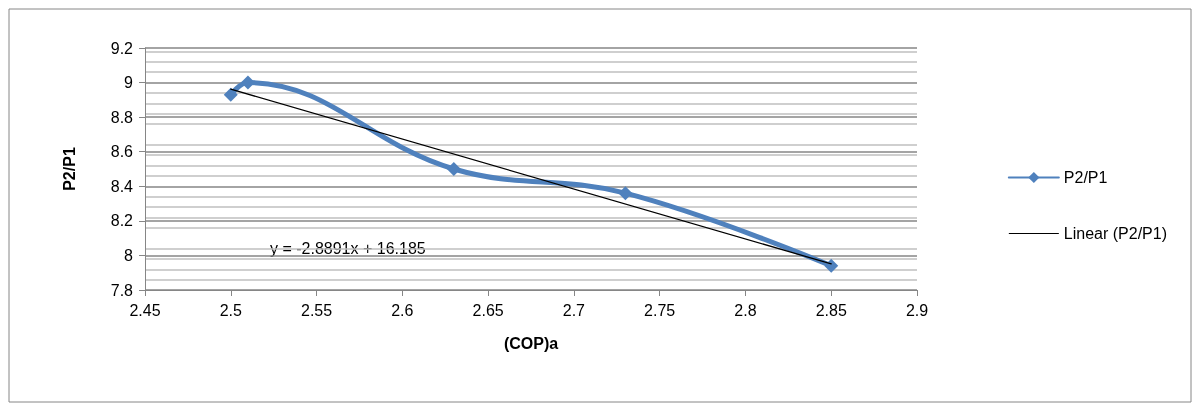 The width and height of the screenshot is (1200, 411). I want to click on x-tick-label: 2.5, so click(230, 310).